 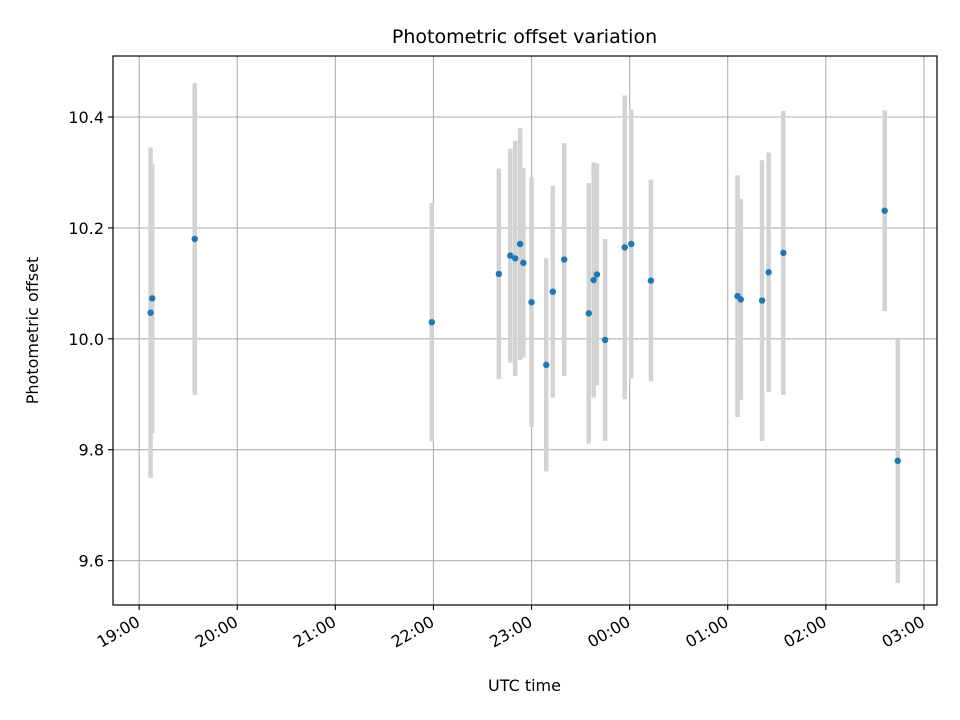 What do you see at coordinates (524, 685) in the screenshot?
I see `x-axis-label: UTC time` at bounding box center [524, 685].